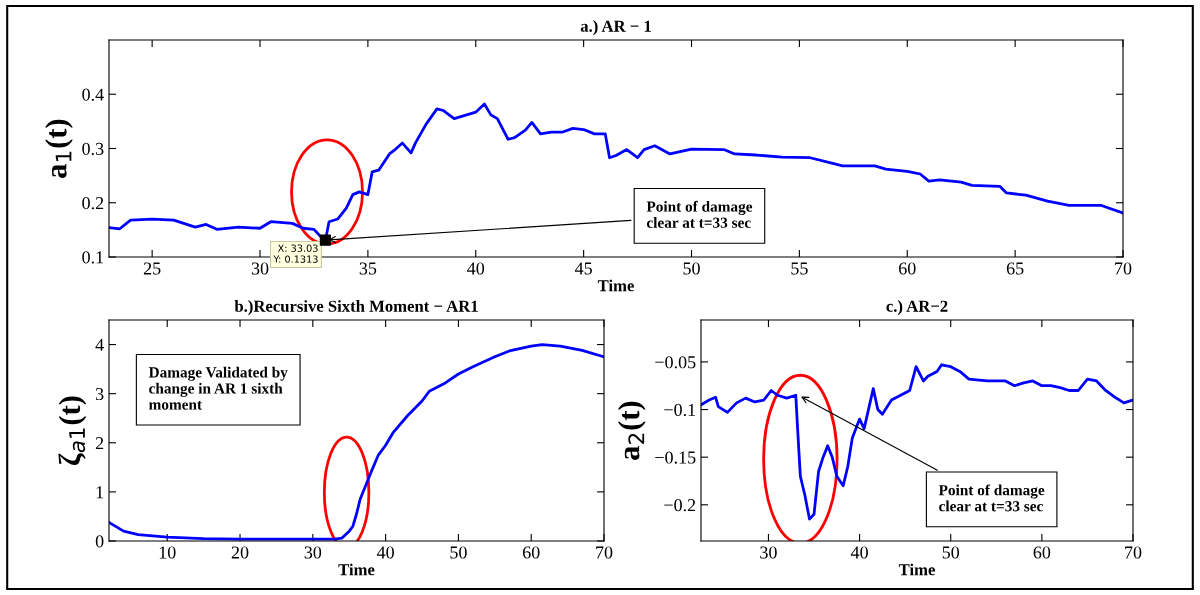 This screenshot has height=595, width=1200. Describe the element at coordinates (675, 362) in the screenshot. I see `y-tick-label: −0.05` at that location.